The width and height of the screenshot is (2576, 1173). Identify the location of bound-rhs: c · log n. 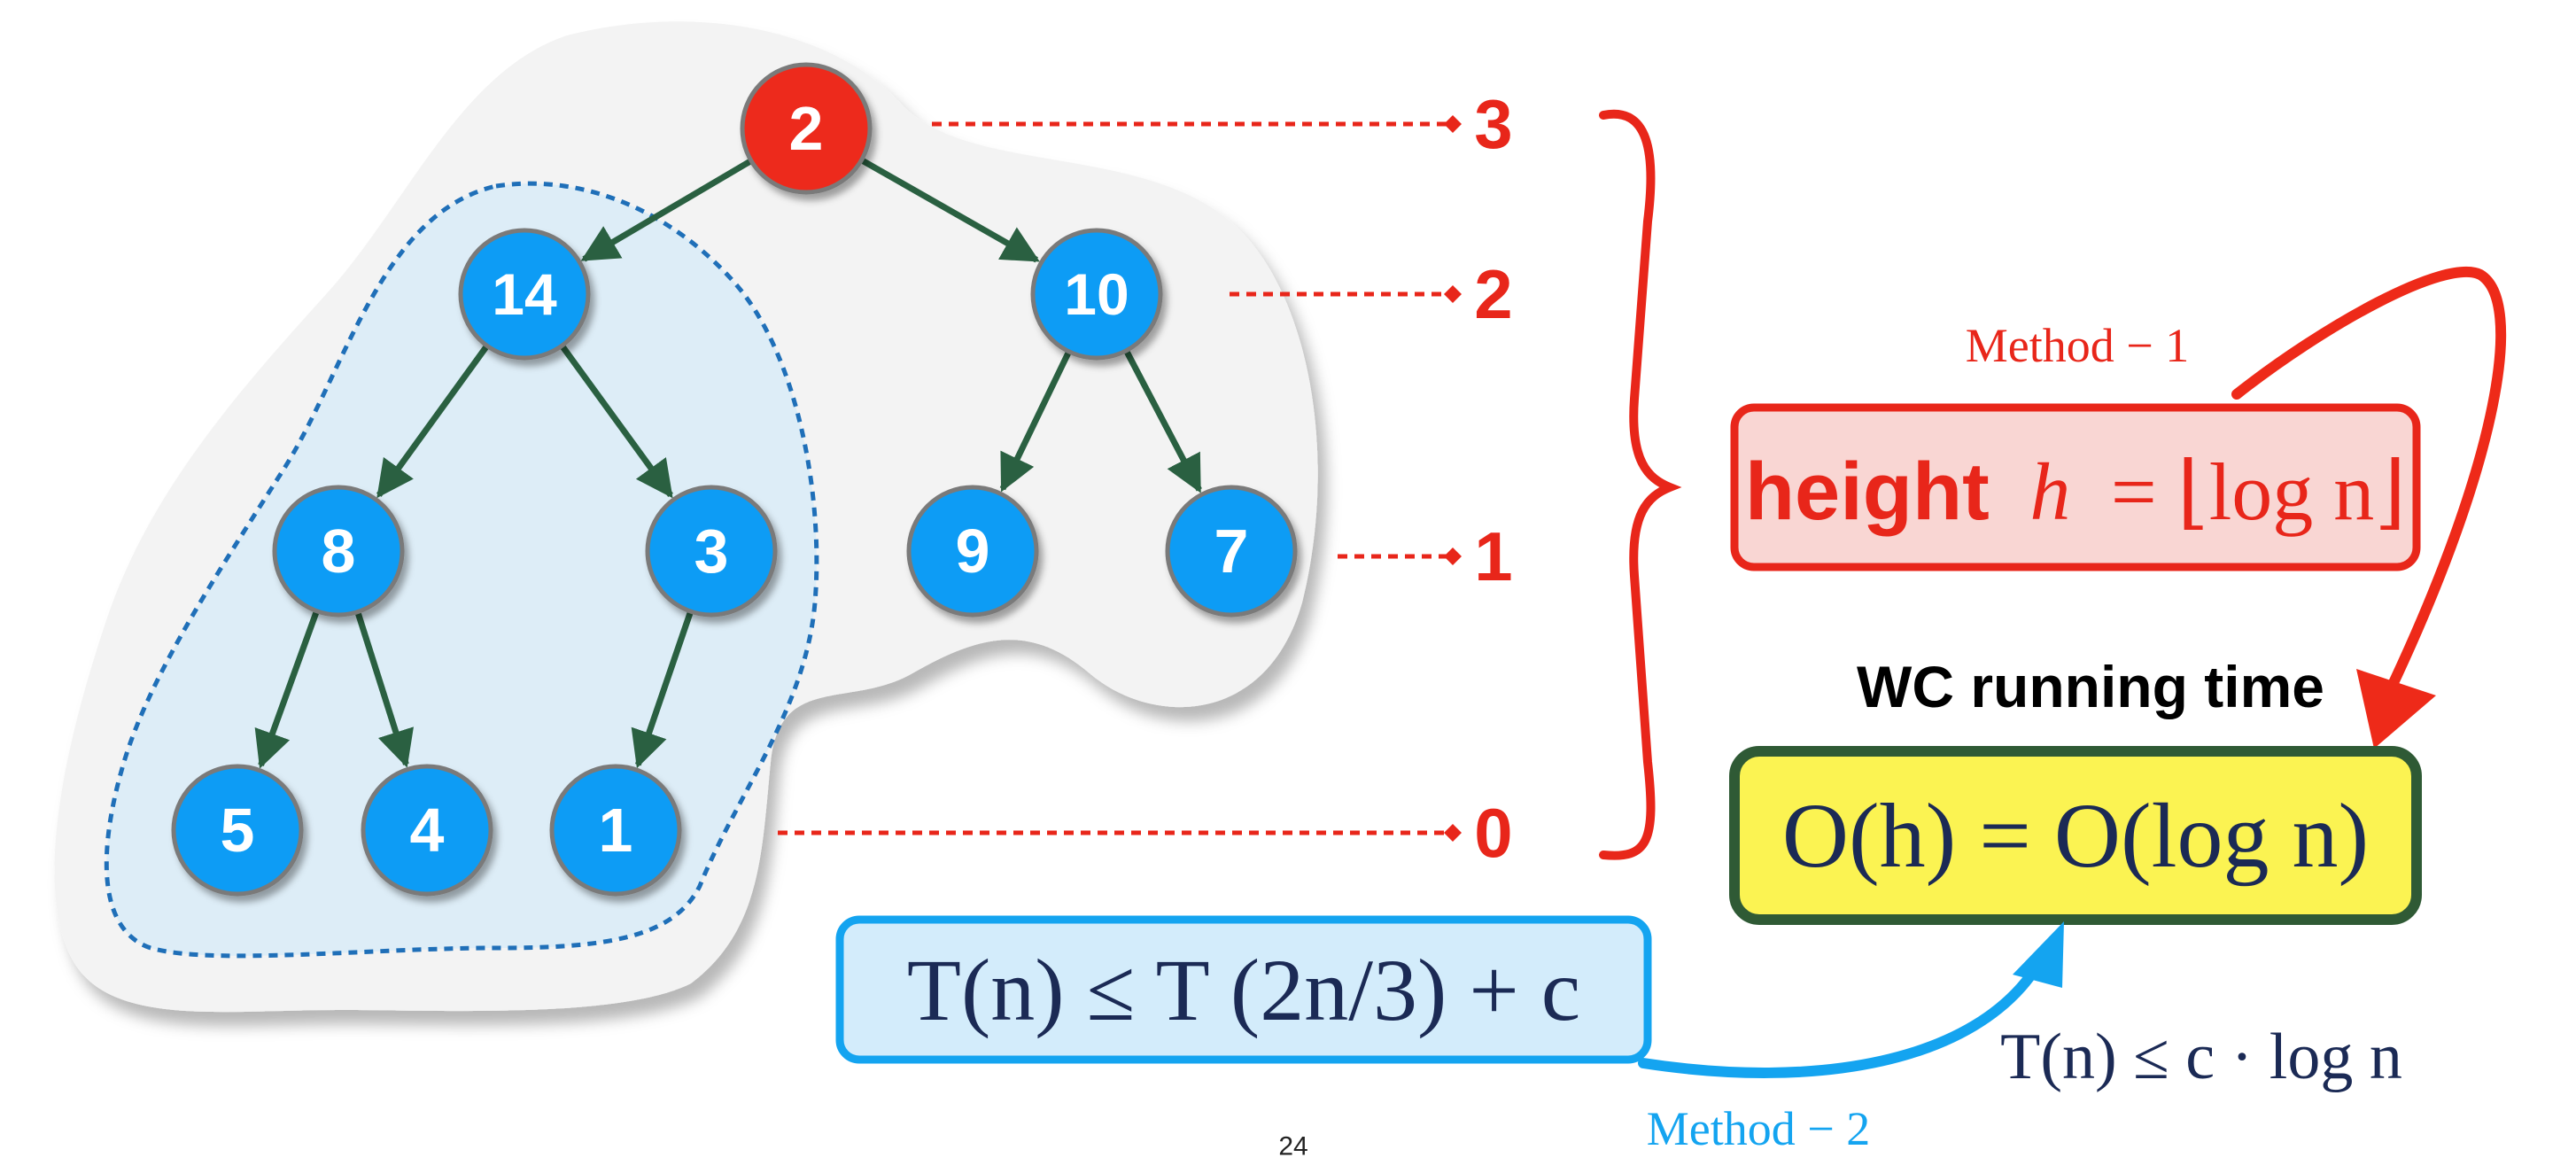
(2293, 1057).